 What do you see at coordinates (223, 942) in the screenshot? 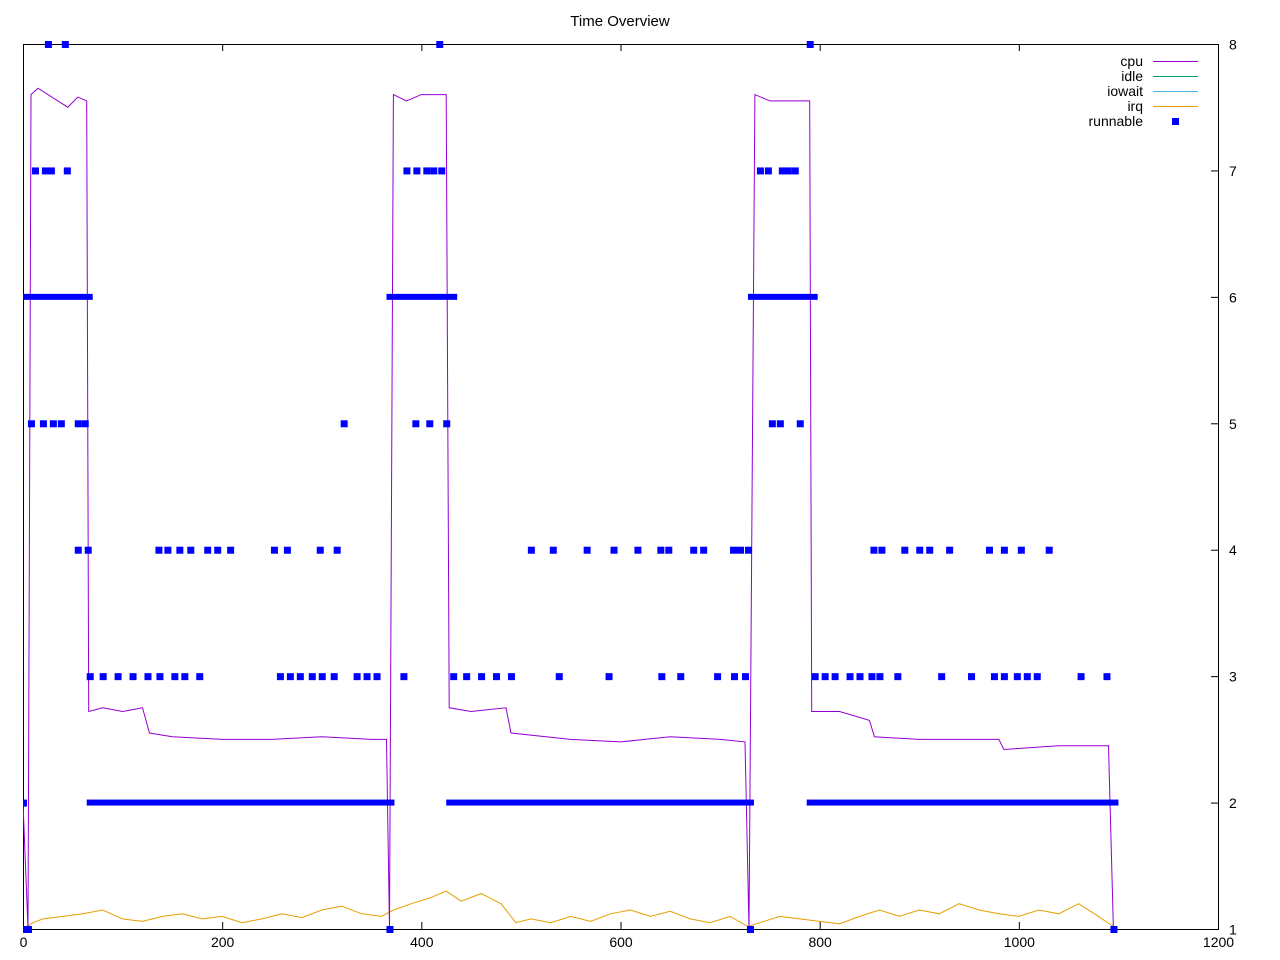
I see `x-tick-label: 200` at bounding box center [223, 942].